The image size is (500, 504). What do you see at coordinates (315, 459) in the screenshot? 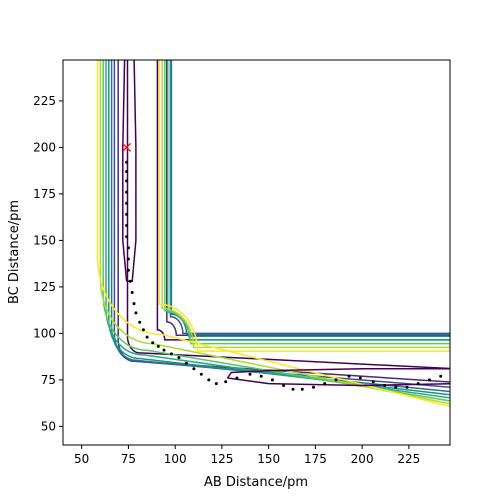
I see `x-tick-label: 175` at bounding box center [315, 459].